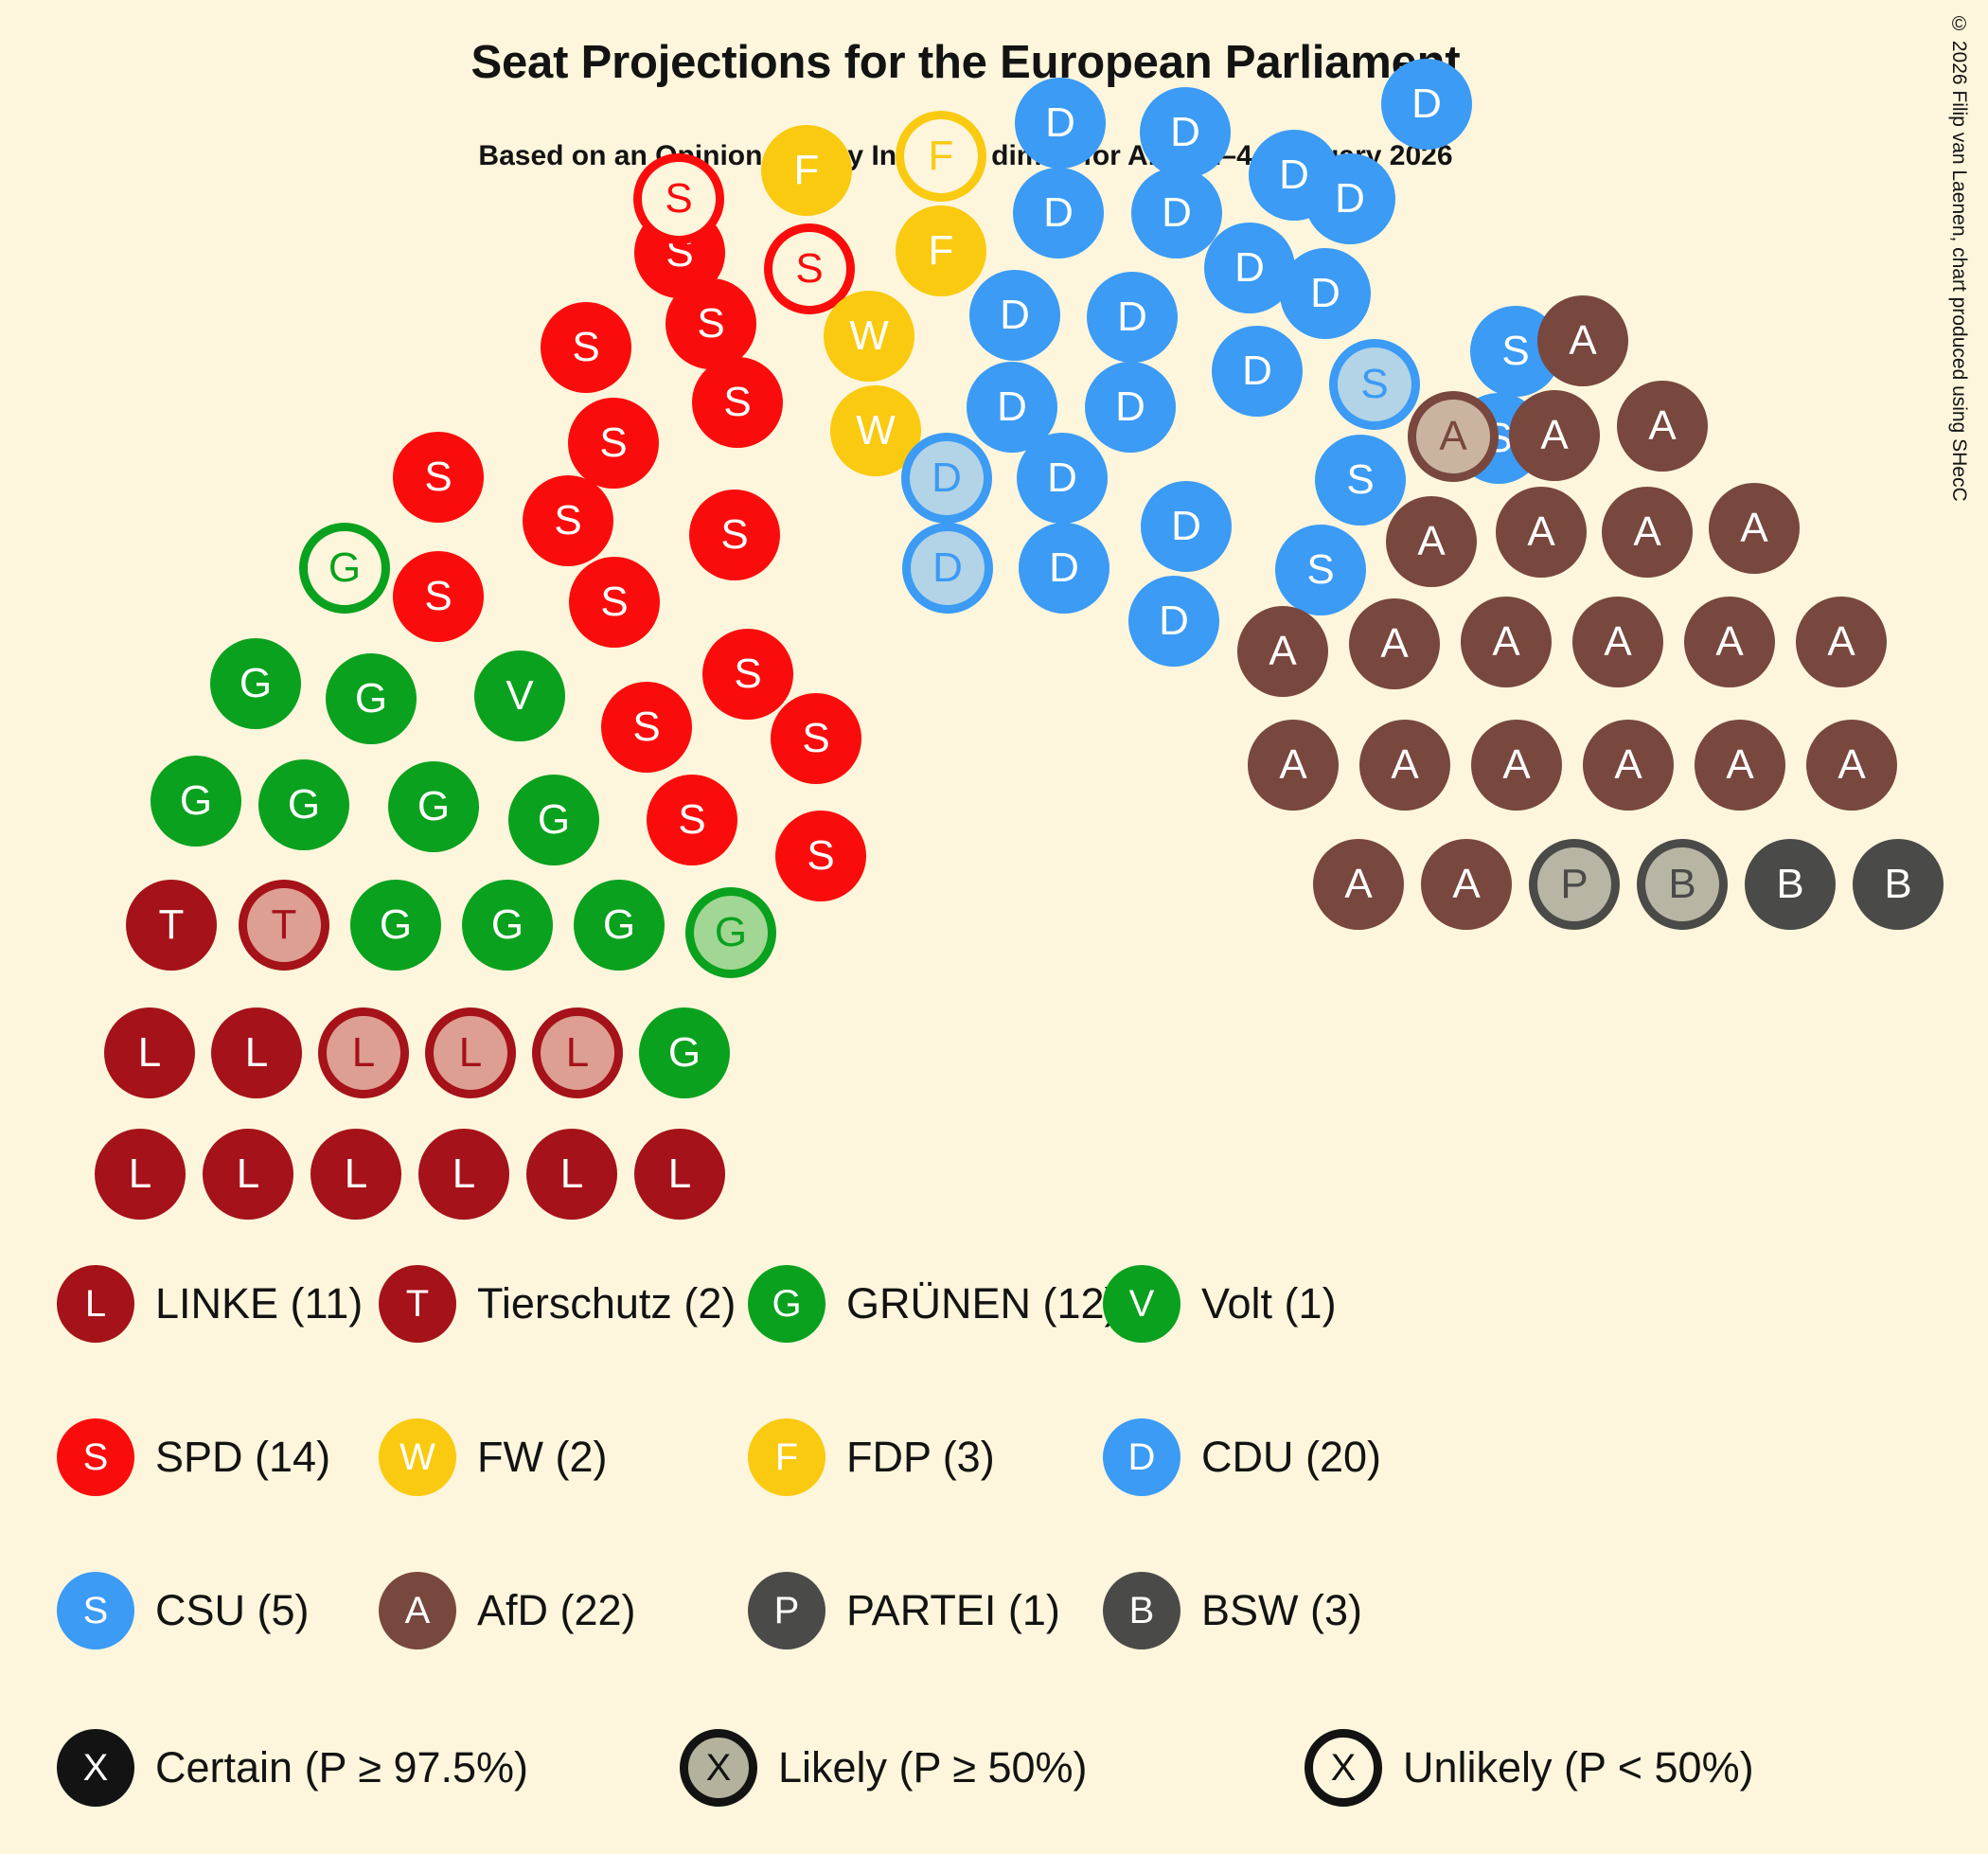 Image resolution: width=1988 pixels, height=1854 pixels. Describe the element at coordinates (507, 1610) in the screenshot. I see `legend-item-afd: A AfD (22)` at that location.